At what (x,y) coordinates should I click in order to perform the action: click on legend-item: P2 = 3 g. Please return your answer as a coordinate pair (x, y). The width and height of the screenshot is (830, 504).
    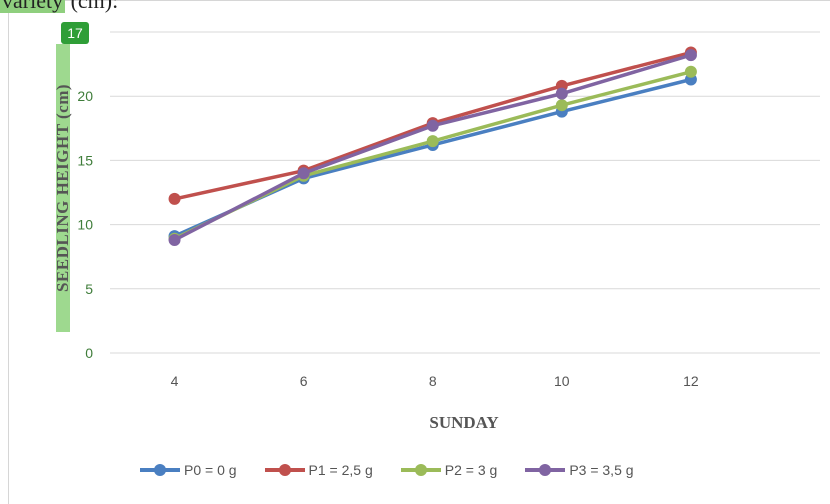
    Looking at the image, I should click on (449, 470).